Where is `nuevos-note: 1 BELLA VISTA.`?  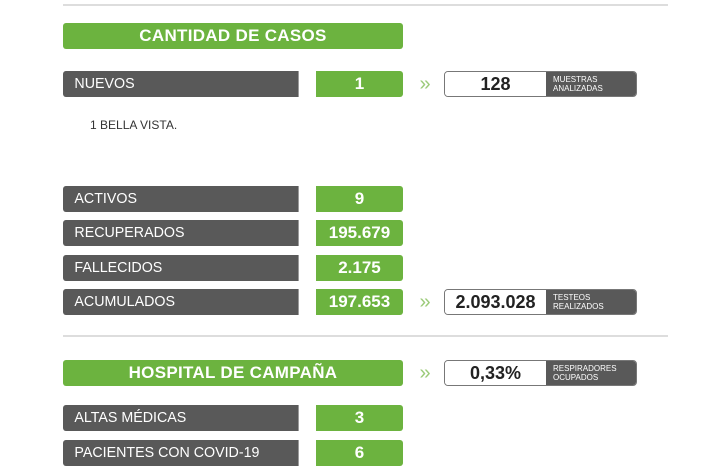 nuevos-note: 1 BELLA VISTA. is located at coordinates (134, 125).